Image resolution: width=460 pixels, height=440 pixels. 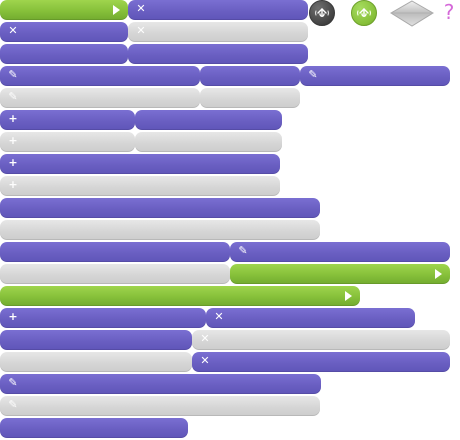 What do you see at coordinates (412, 14) in the screenshot?
I see `sort-diamond-icon` at bounding box center [412, 14].